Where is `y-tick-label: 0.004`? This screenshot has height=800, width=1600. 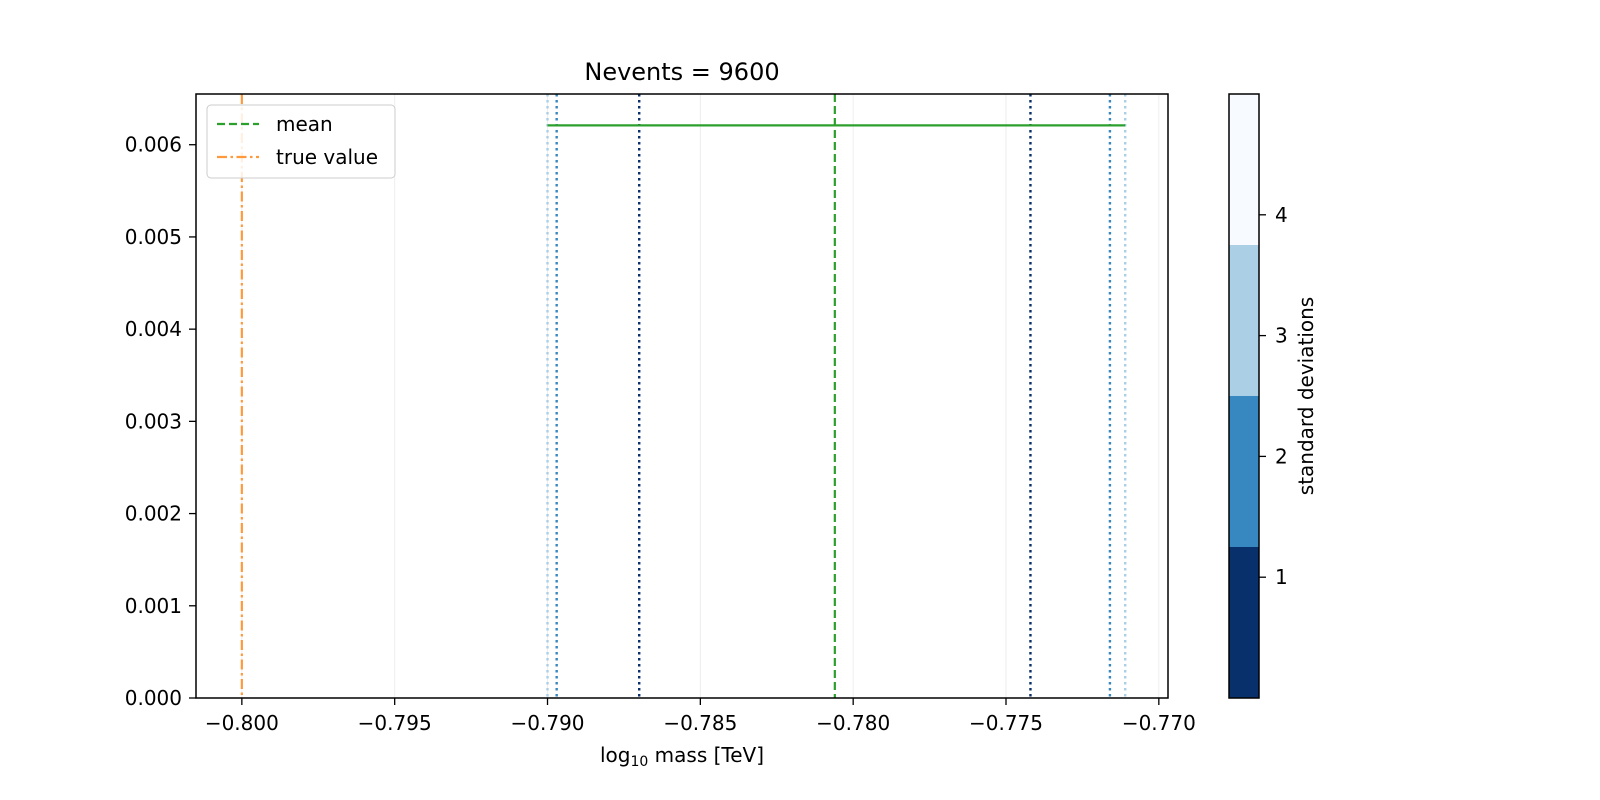
y-tick-label: 0.004 is located at coordinates (153, 329).